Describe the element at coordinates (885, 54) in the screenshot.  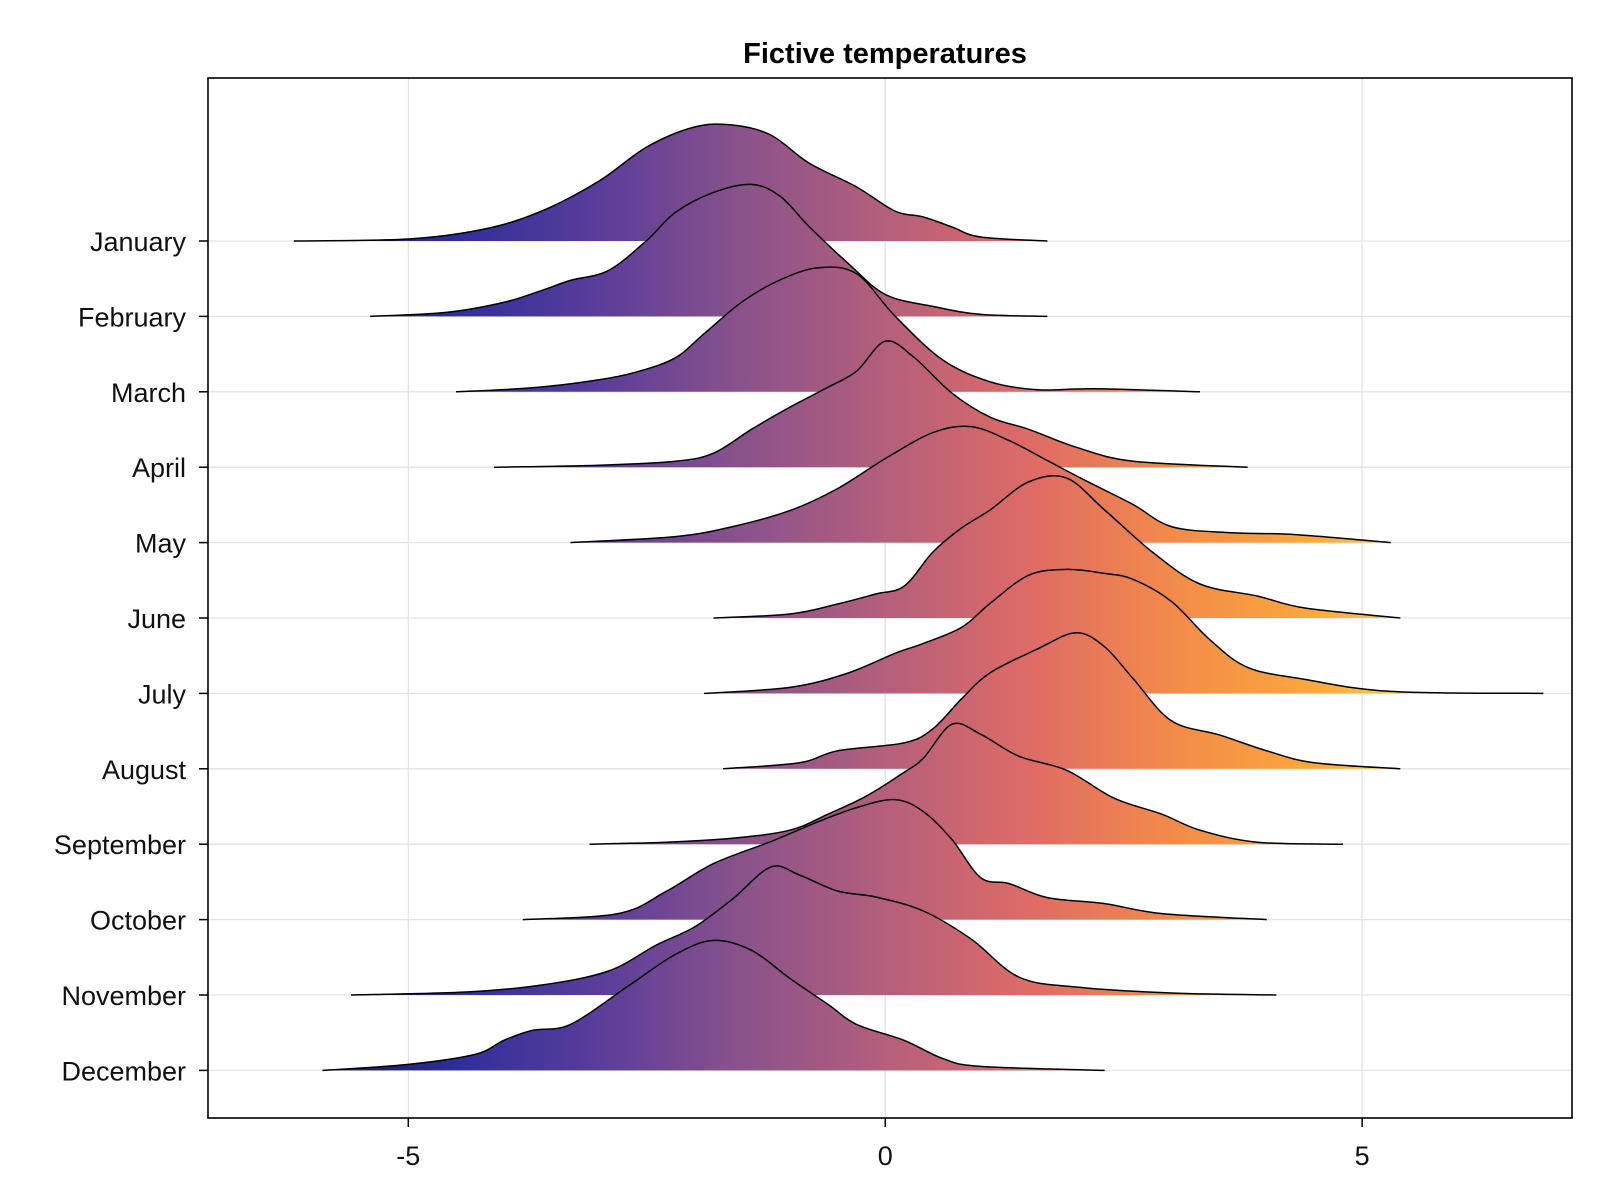
I see `chart-title: Fictive temperatures` at that location.